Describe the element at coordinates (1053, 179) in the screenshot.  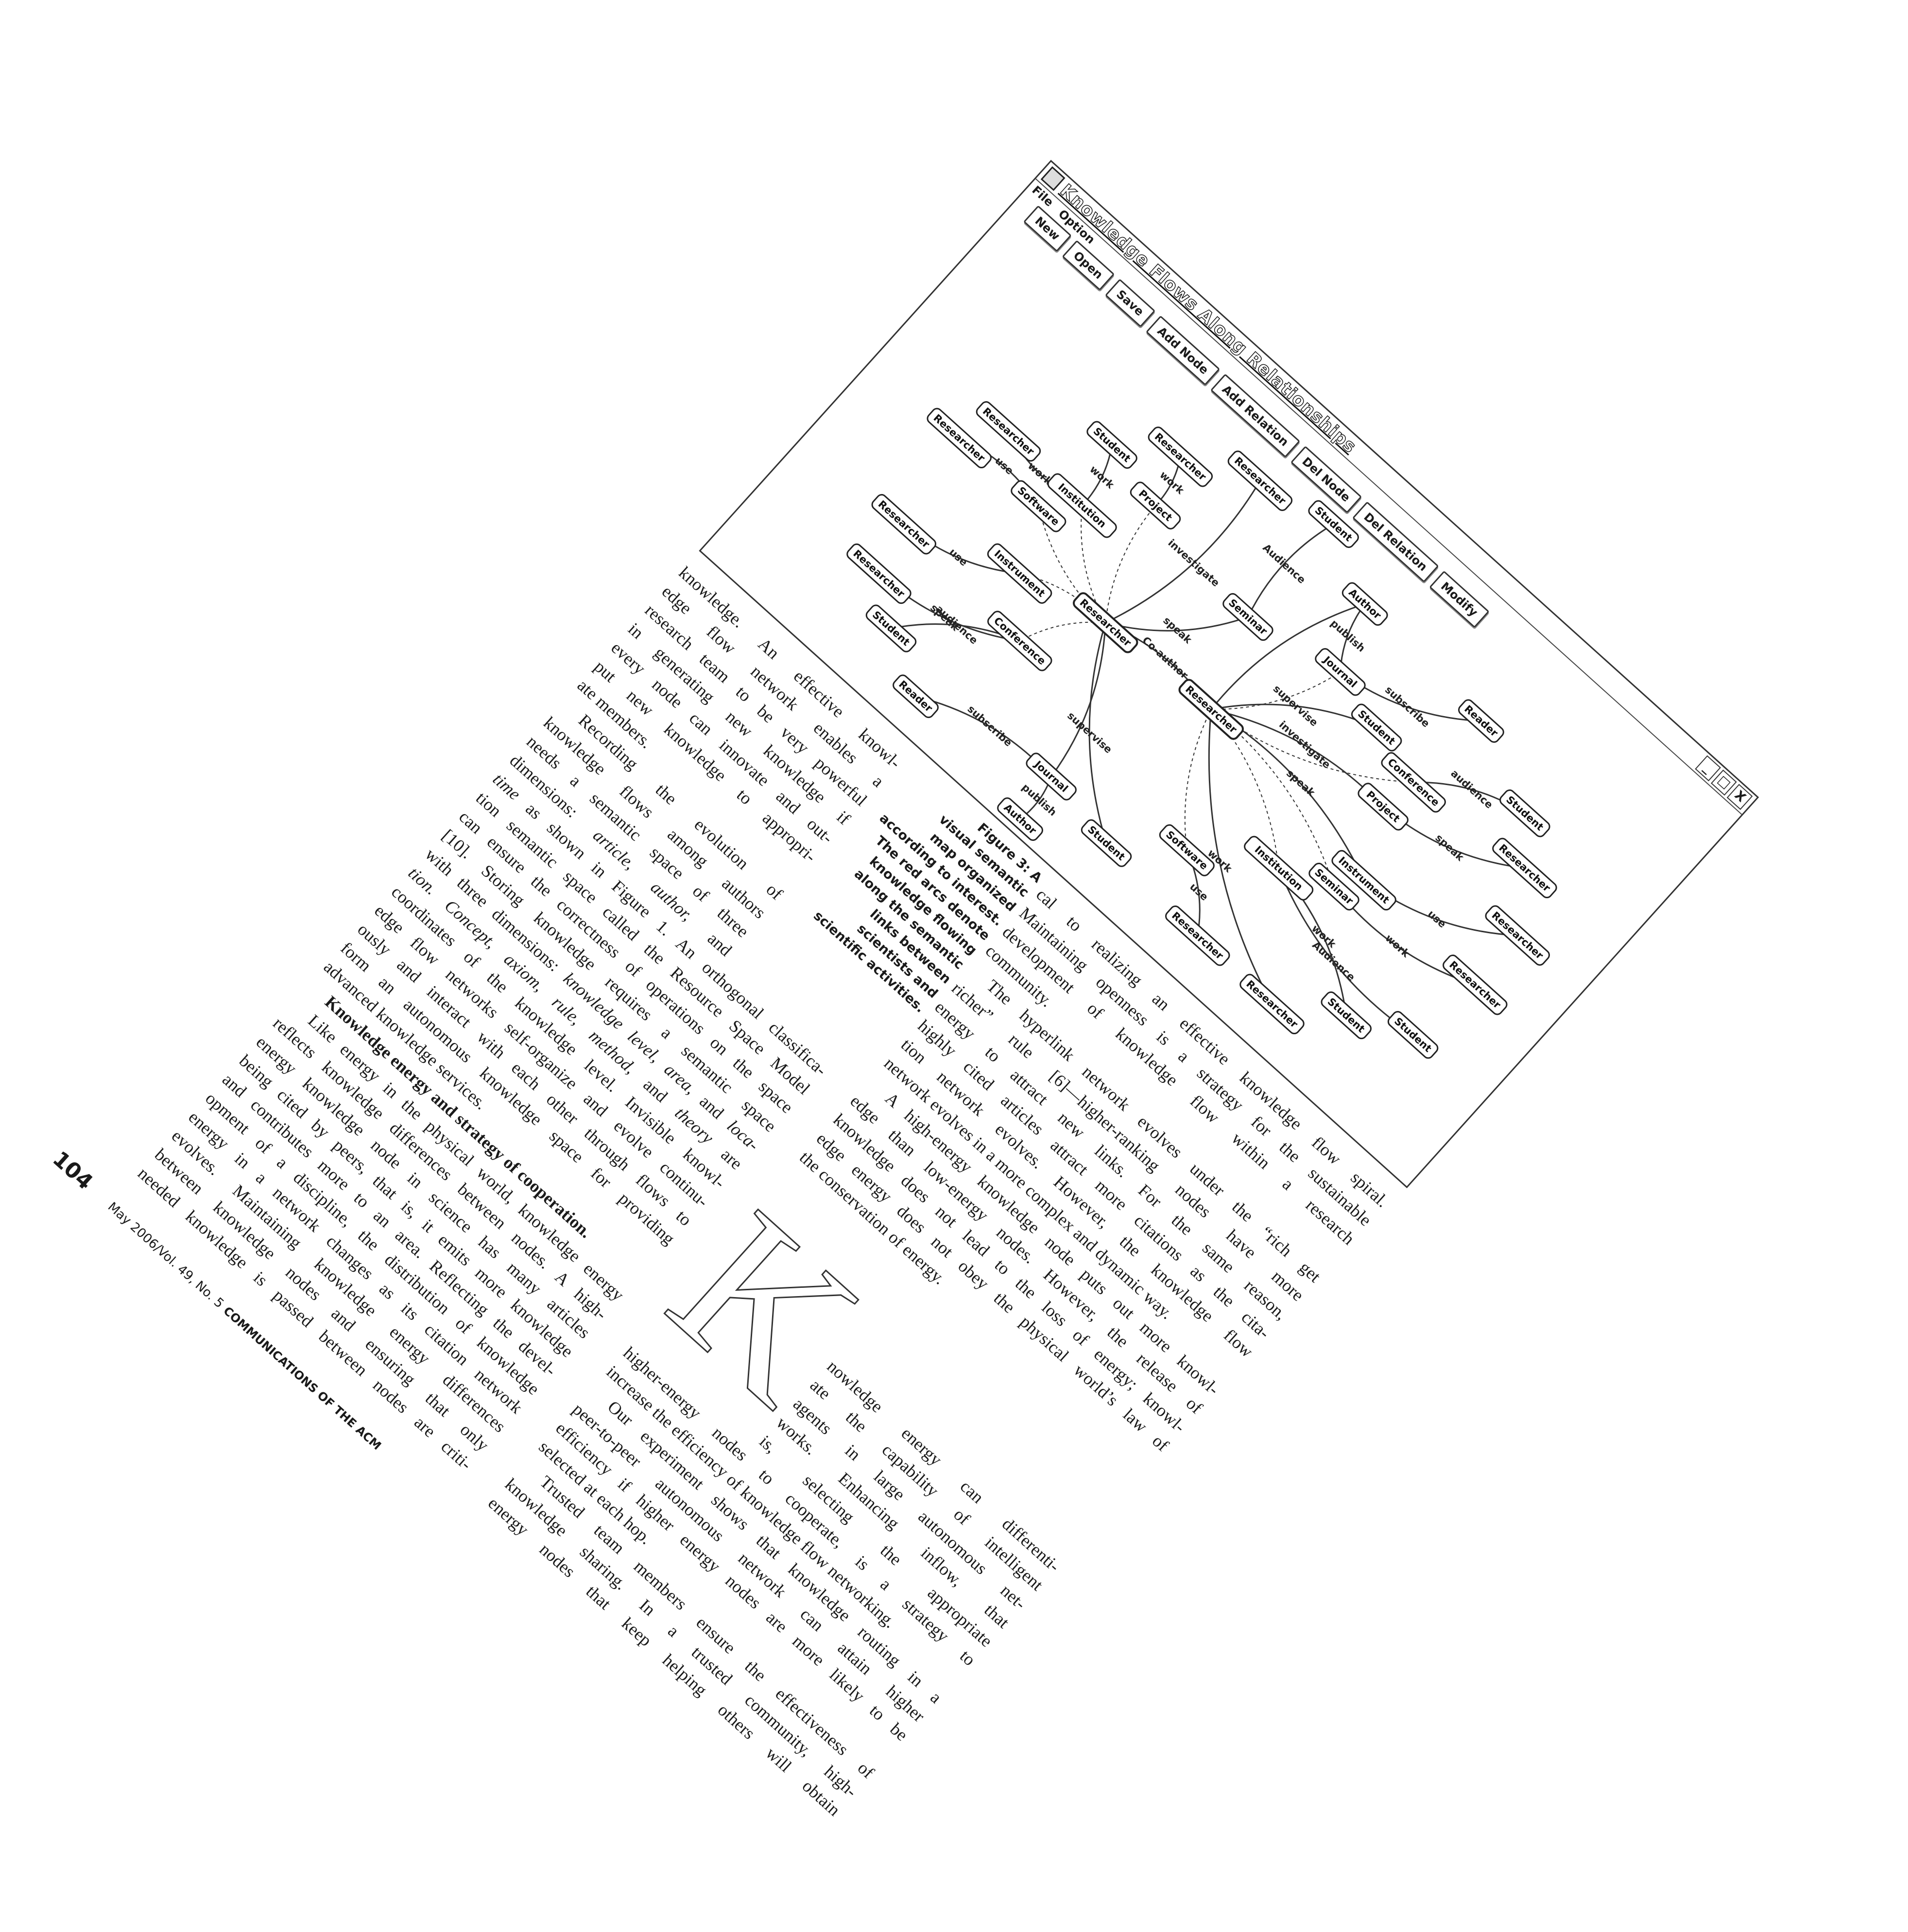
I see `app-icon` at that location.